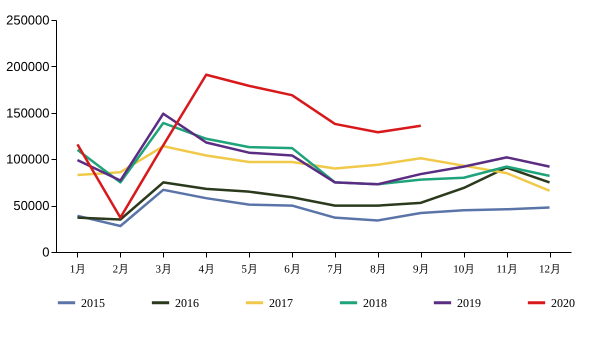 This screenshot has height=344, width=600. What do you see at coordinates (281, 303) in the screenshot?
I see `legend-label: 2017` at bounding box center [281, 303].